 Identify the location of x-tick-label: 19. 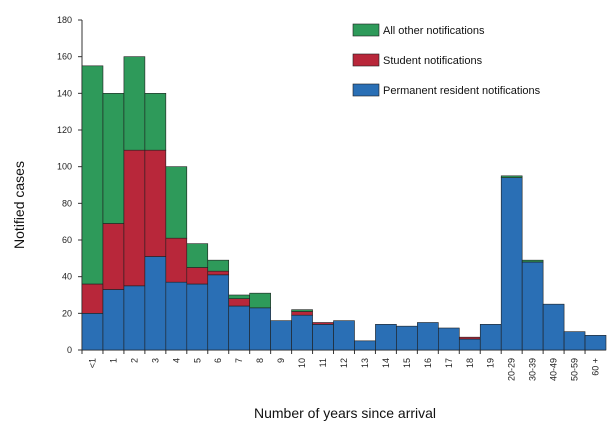
(491, 363).